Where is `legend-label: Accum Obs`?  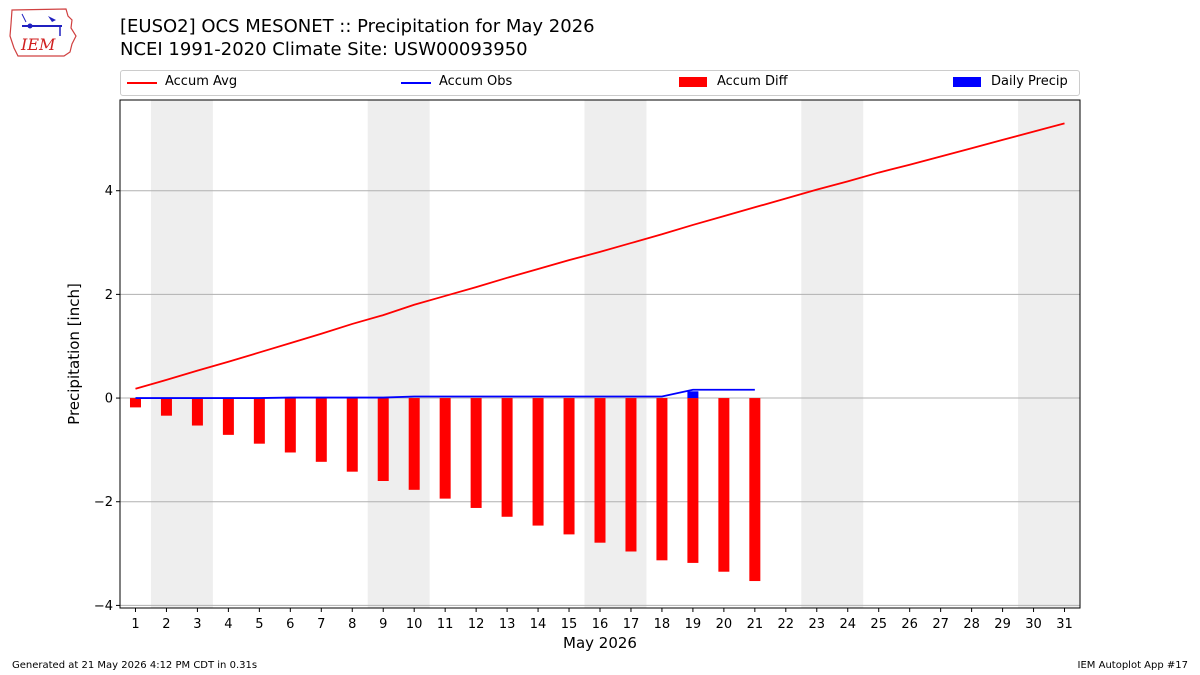
legend-label: Accum Obs is located at coordinates (476, 81).